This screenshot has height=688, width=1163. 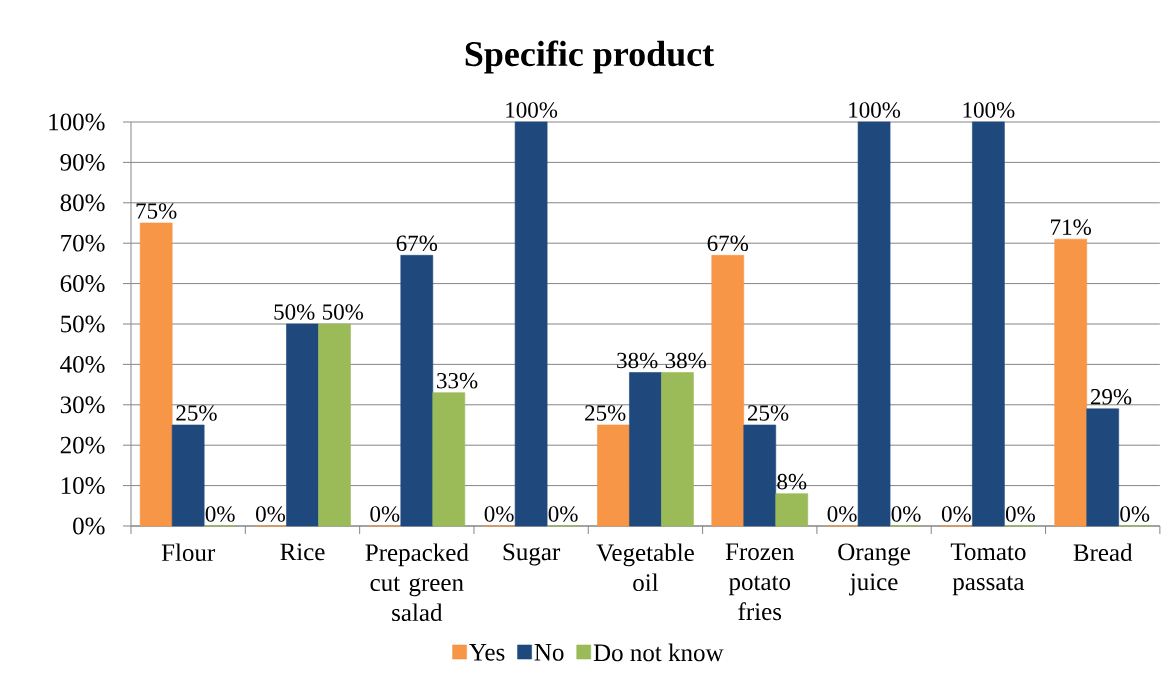 I want to click on y-tick-label: 40%, so click(x=82, y=364).